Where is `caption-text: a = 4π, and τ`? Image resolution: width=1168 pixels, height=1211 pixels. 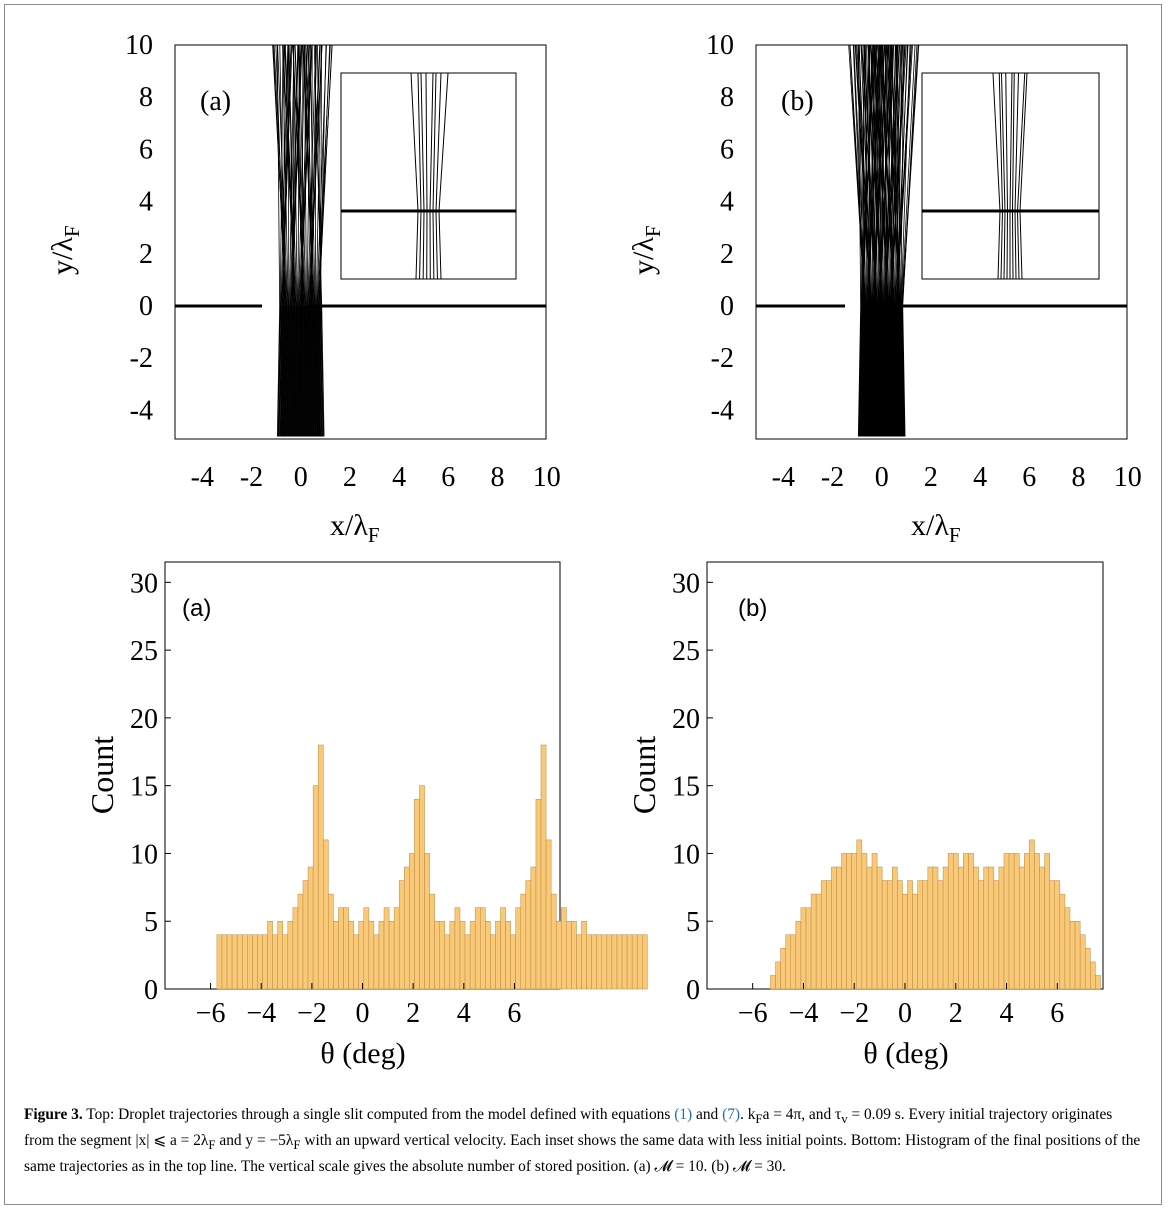
caption-text: a = 4π, and τ is located at coordinates (802, 1114).